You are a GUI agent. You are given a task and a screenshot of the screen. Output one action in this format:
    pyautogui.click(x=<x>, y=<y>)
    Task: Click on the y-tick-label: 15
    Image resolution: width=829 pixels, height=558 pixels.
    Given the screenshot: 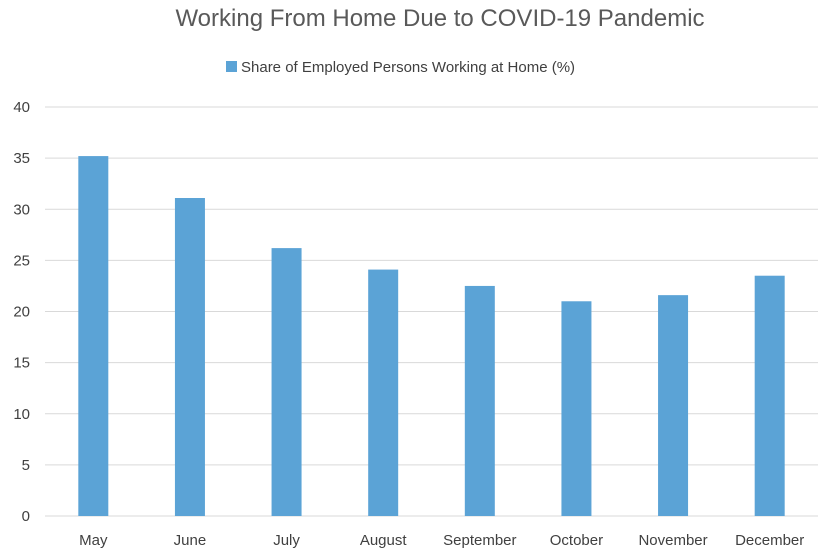 What is the action you would take?
    pyautogui.click(x=21, y=363)
    